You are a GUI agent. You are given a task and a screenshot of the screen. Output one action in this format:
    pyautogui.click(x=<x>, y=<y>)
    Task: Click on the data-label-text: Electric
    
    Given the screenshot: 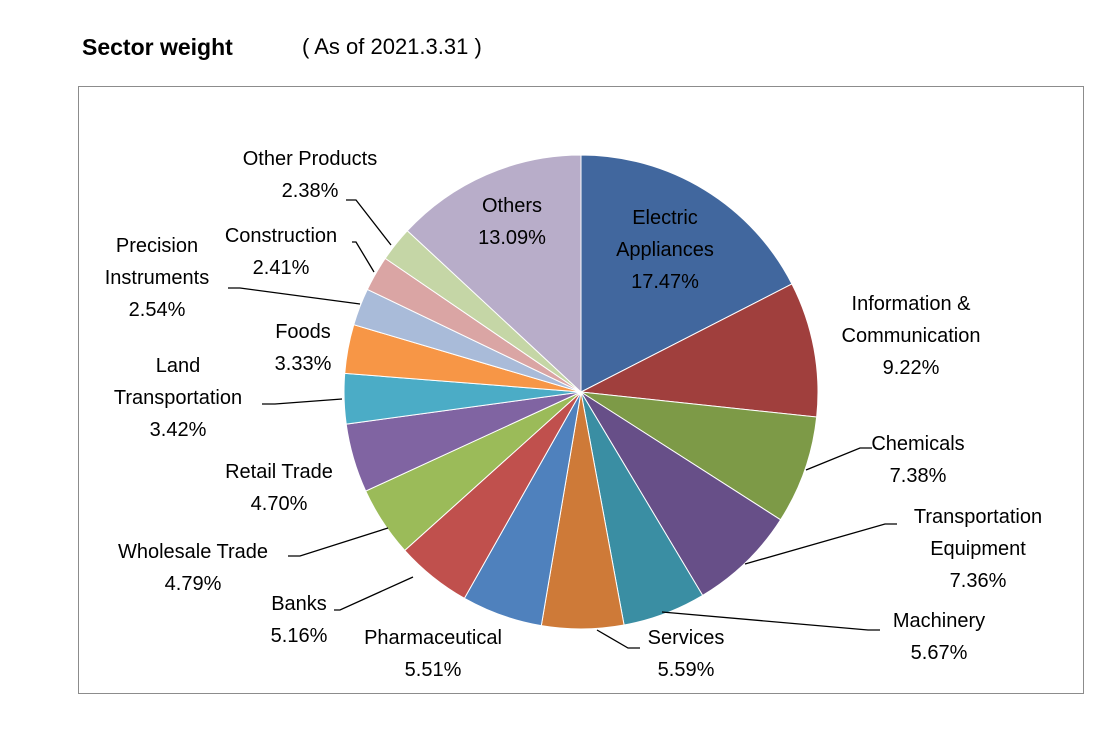 What is the action you would take?
    pyautogui.click(x=665, y=218)
    